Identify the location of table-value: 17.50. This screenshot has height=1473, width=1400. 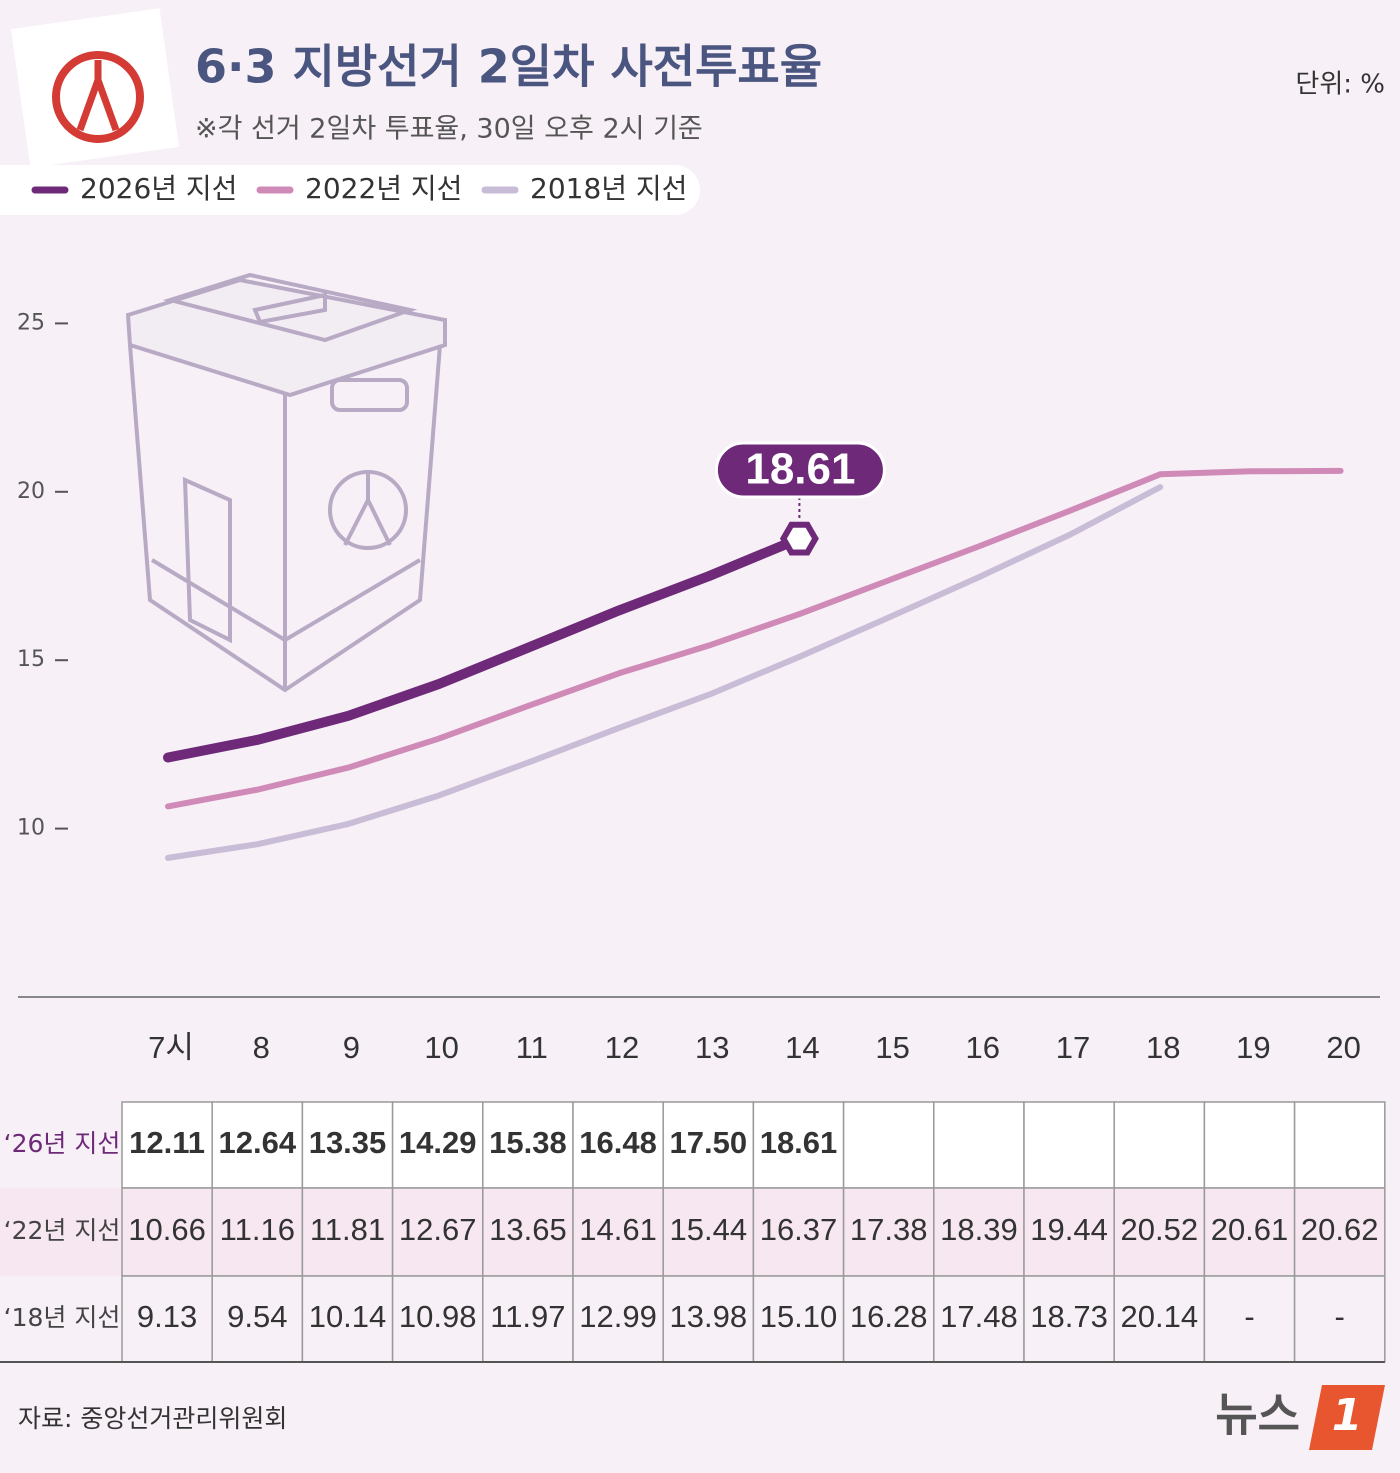
(709, 1142).